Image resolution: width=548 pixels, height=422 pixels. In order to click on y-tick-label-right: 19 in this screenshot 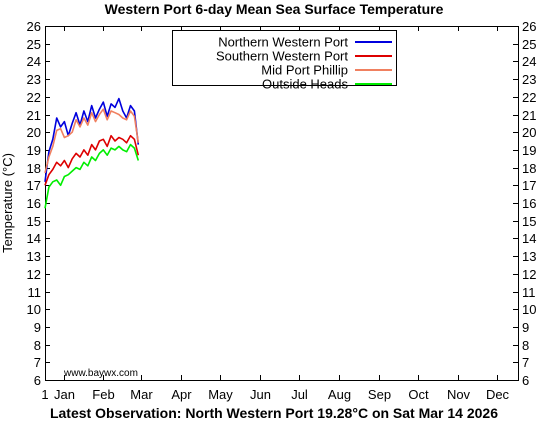, I will do `click(529, 150)`.